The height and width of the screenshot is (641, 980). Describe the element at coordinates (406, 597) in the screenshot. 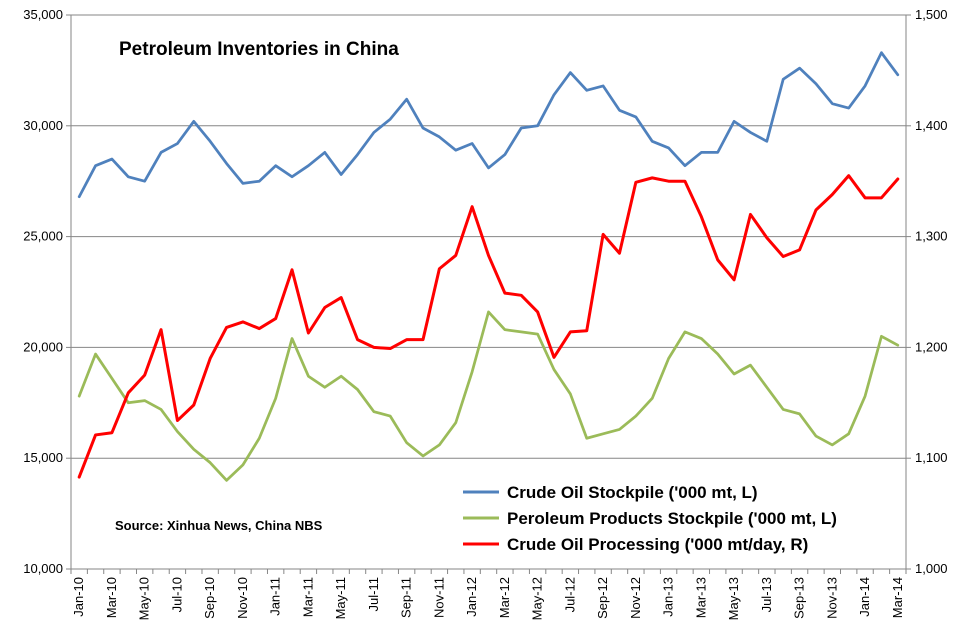

I see `x-tick-label: Sep-11` at that location.